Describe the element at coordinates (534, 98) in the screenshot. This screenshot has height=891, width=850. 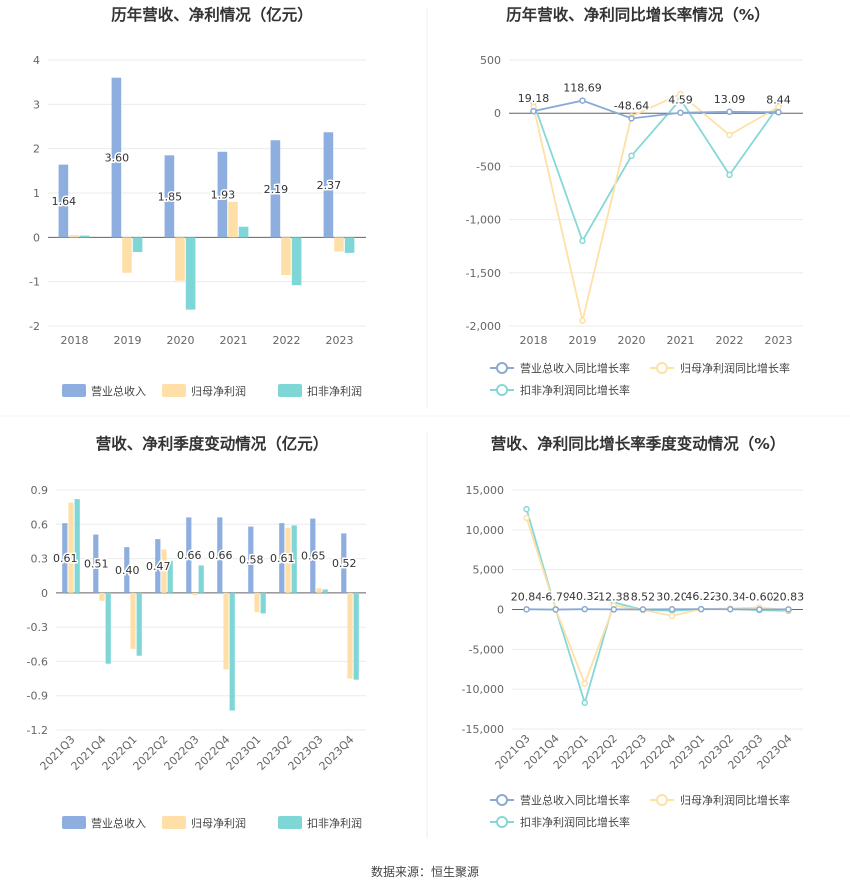
I see `data-label: 19.18` at that location.